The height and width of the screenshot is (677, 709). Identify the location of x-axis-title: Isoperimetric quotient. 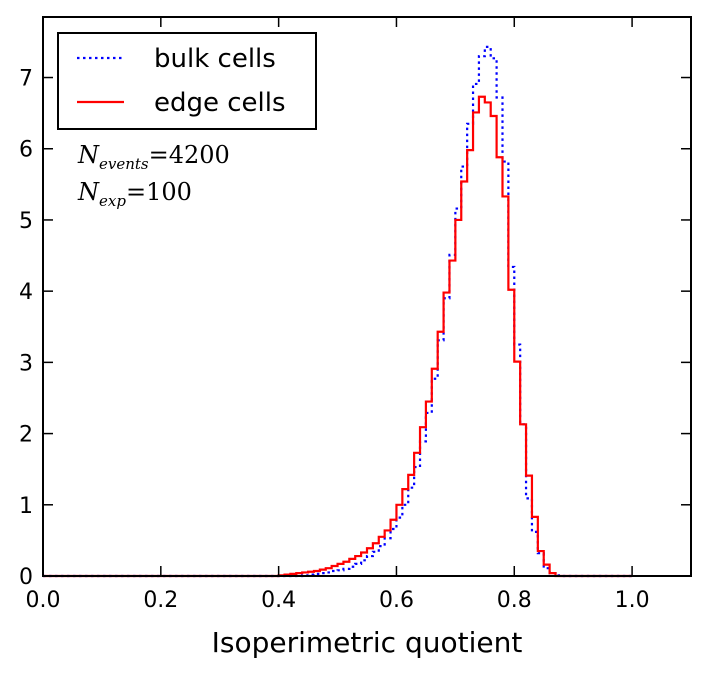
(367, 642).